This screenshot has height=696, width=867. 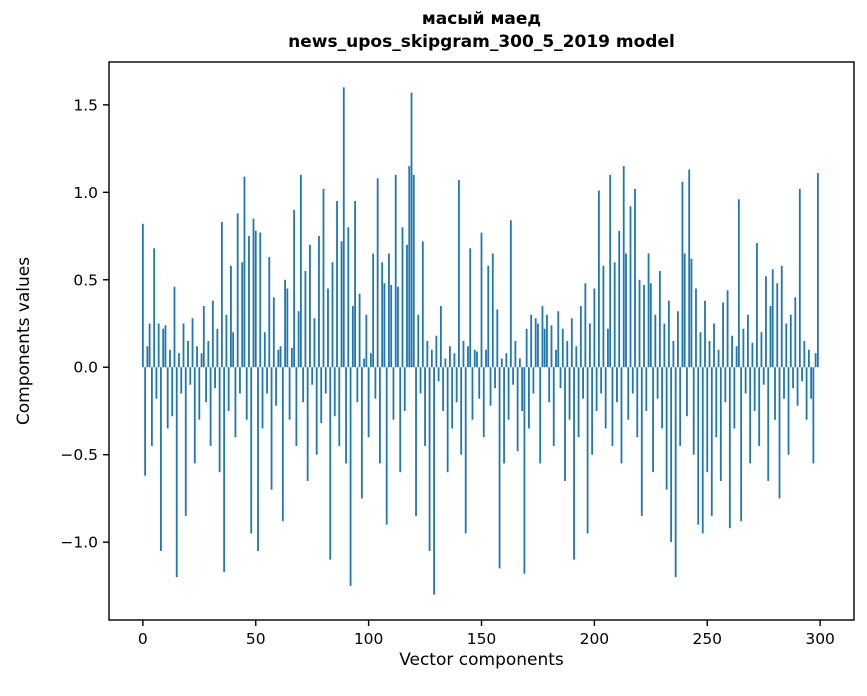 What do you see at coordinates (481, 42) in the screenshot?
I see `chart-title-line2: news_upos_skipgram_300_5_2019 model` at bounding box center [481, 42].